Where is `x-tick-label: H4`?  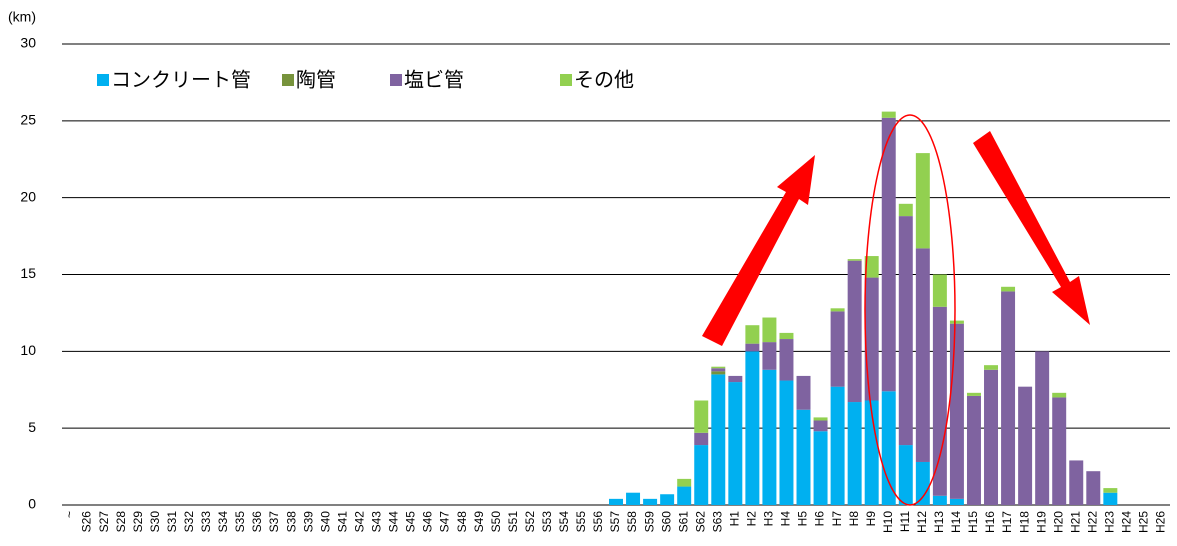
x-tick-label: H4 is located at coordinates (786, 519).